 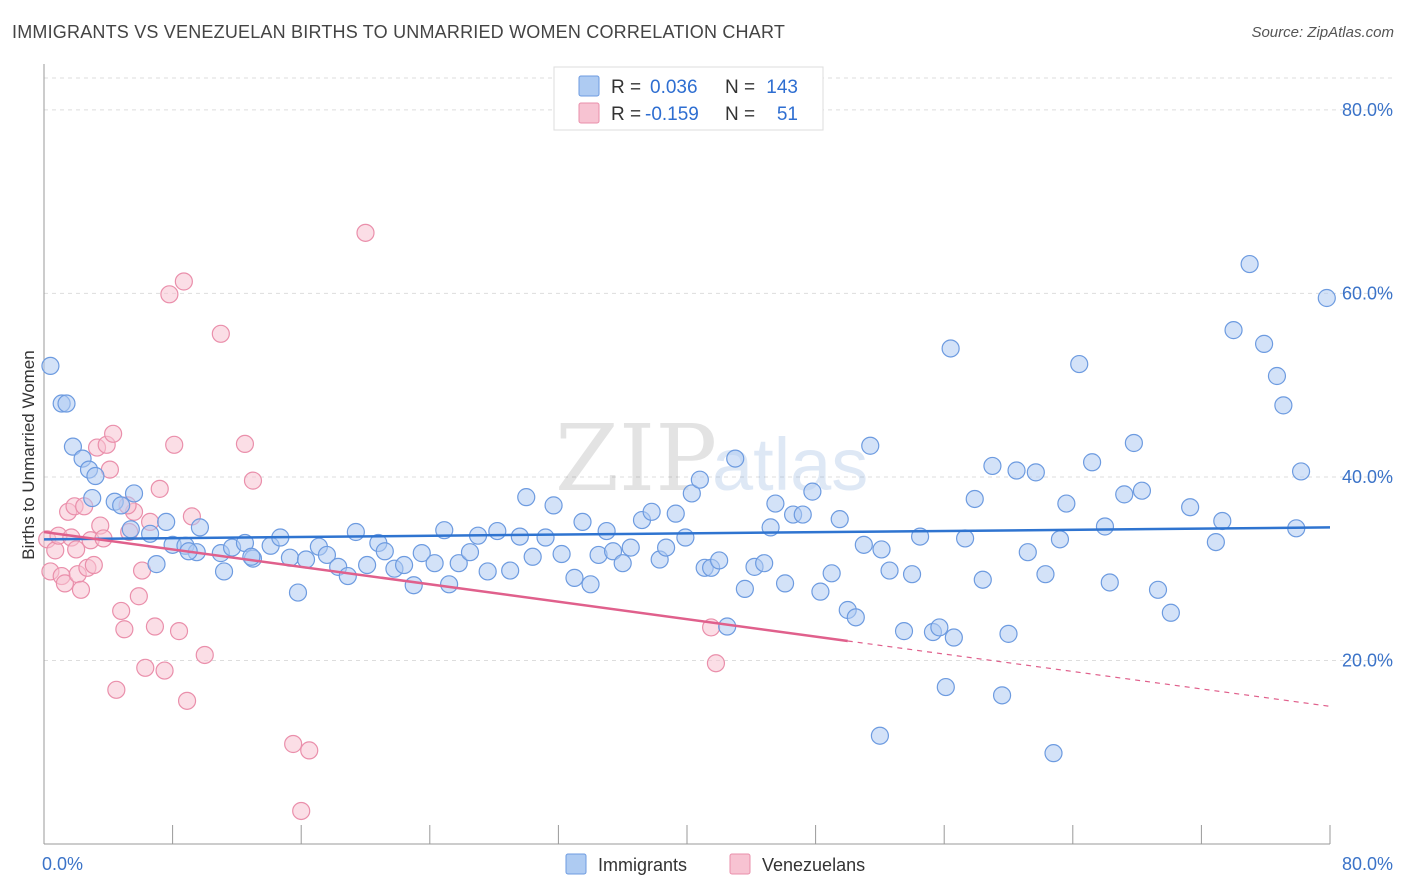 I want to click on legend-swatch-immigrants, so click(x=589, y=86).